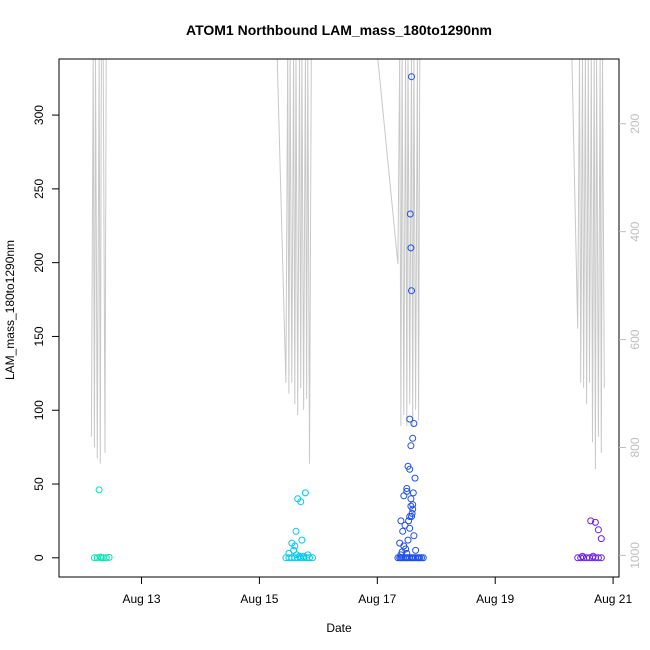  I want to click on chart-title: ATOM1 Northbound LAM_mass_180to1290nm, so click(339, 30).